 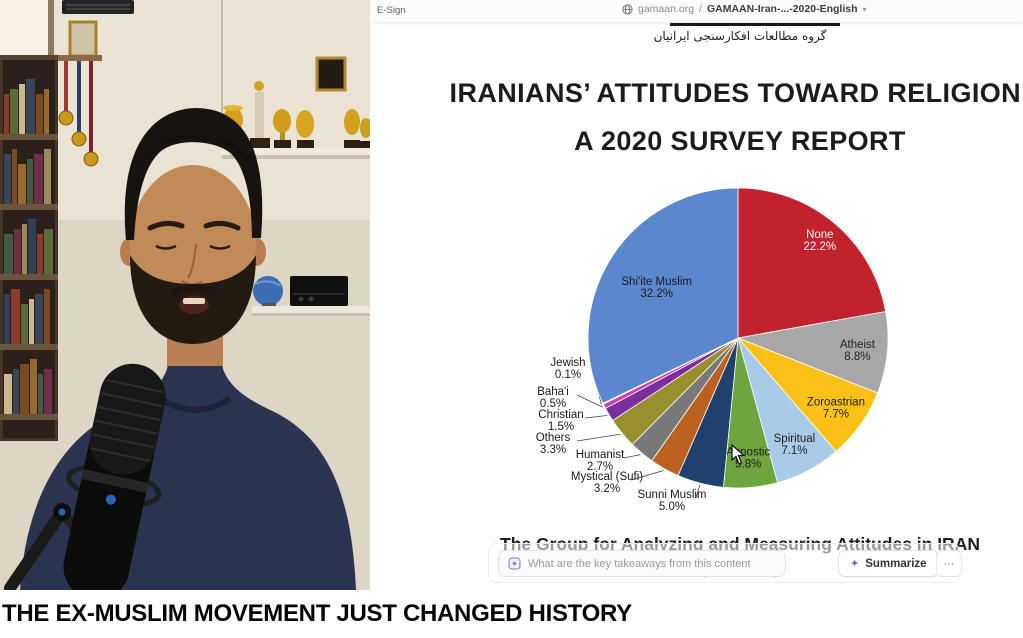 I want to click on source-label: gamaan.org, so click(x=666, y=9).